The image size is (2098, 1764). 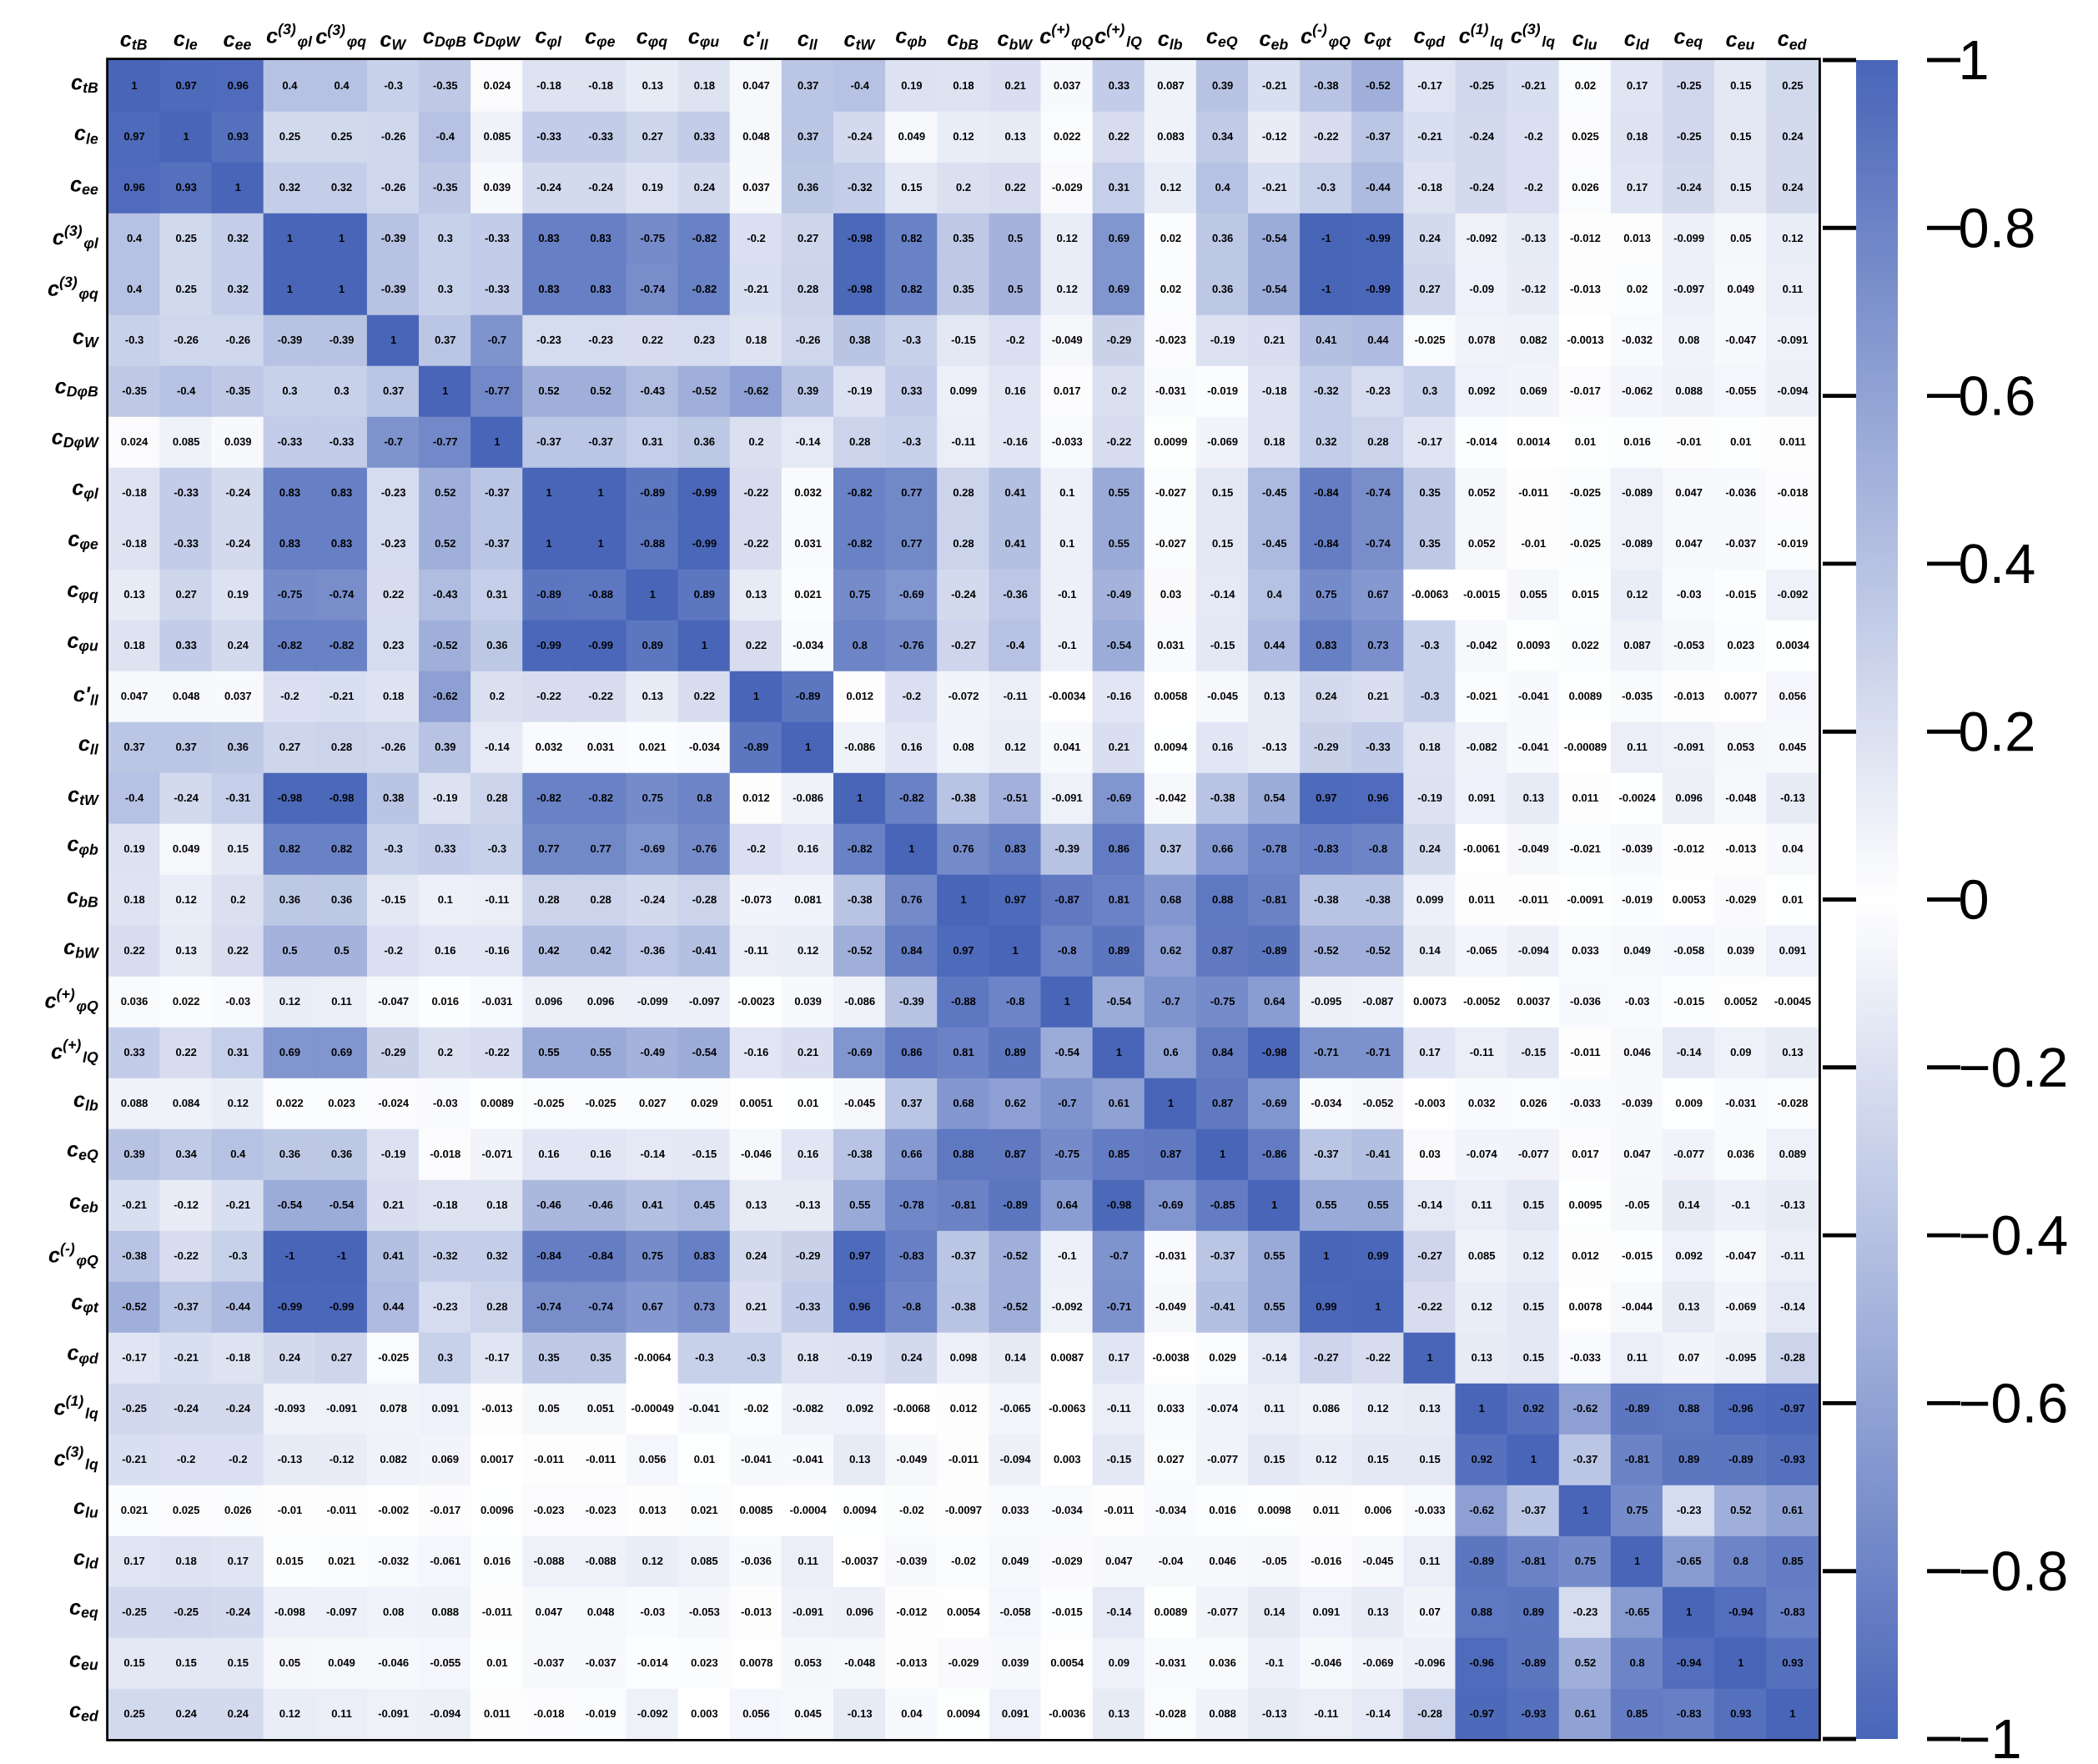 I want to click on data-label: 0.039, so click(x=497, y=187).